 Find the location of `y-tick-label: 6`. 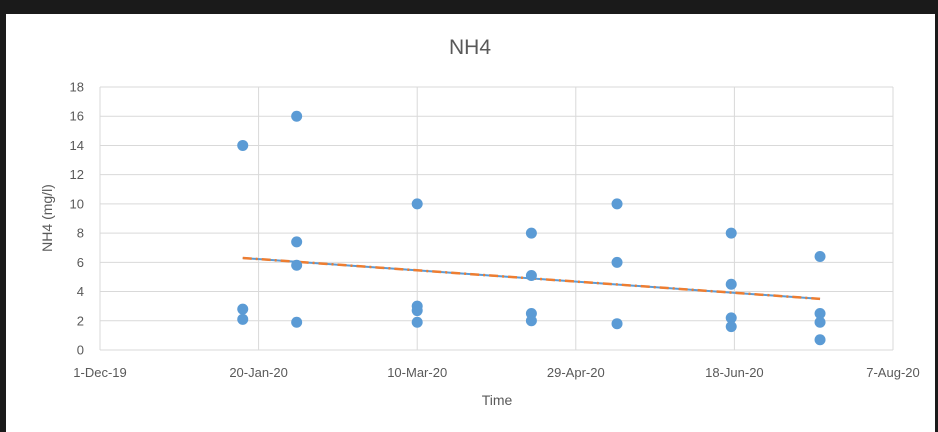

y-tick-label: 6 is located at coordinates (80, 262).